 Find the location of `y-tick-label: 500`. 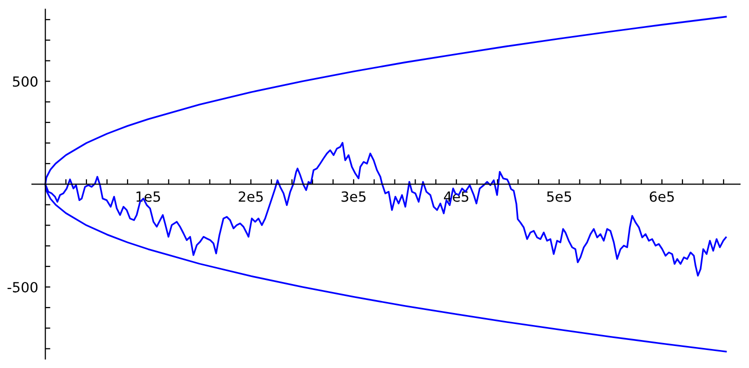

y-tick-label: 500 is located at coordinates (25, 81).